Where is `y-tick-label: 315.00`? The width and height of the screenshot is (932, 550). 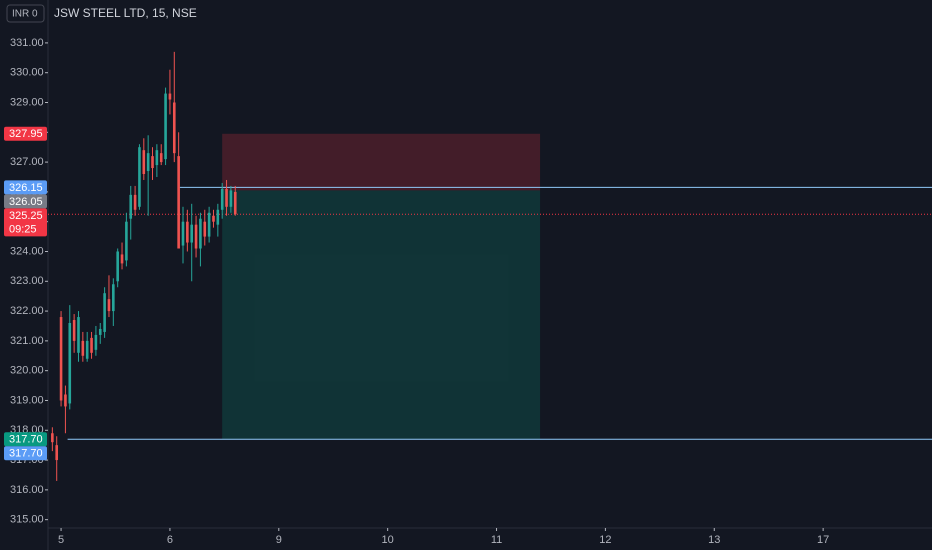
y-tick-label: 315.00 is located at coordinates (27, 520).